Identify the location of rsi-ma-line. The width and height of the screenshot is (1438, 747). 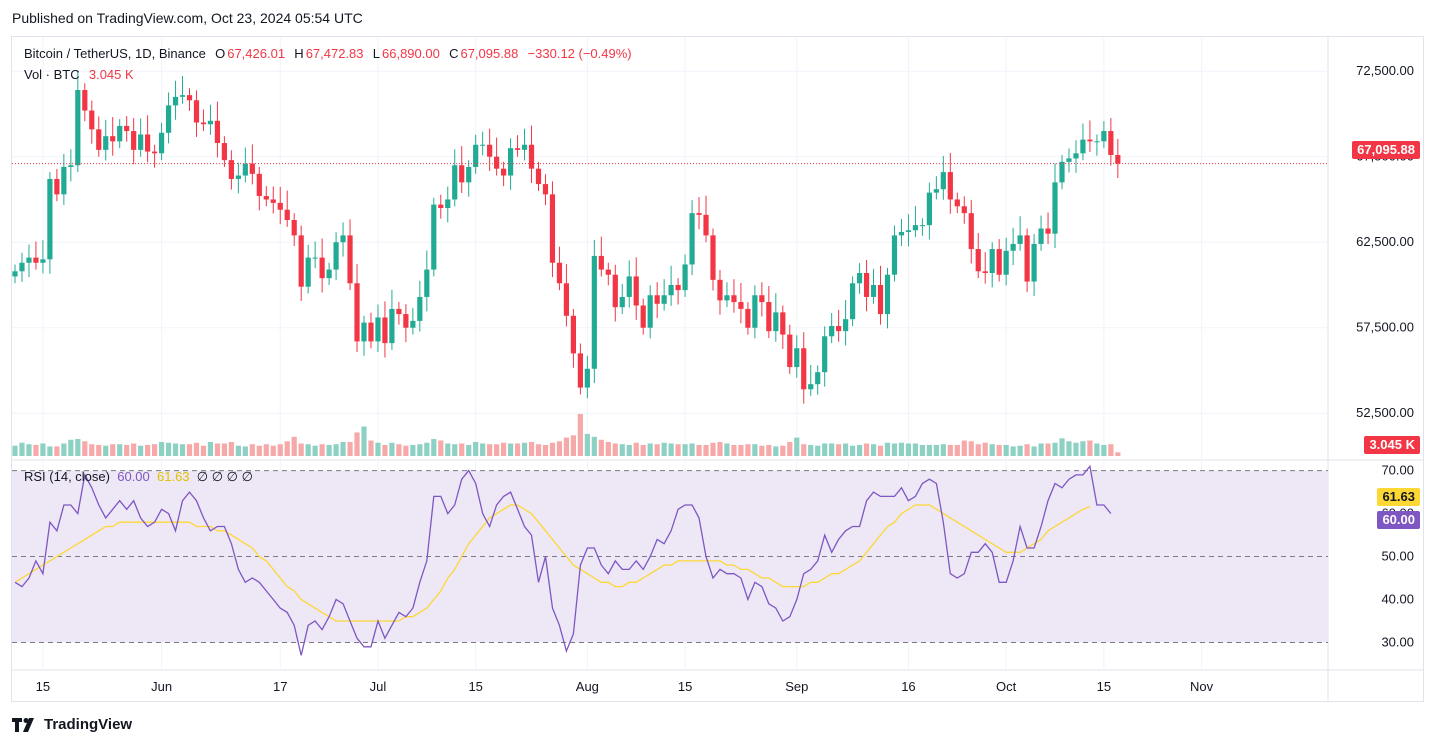
(552, 563).